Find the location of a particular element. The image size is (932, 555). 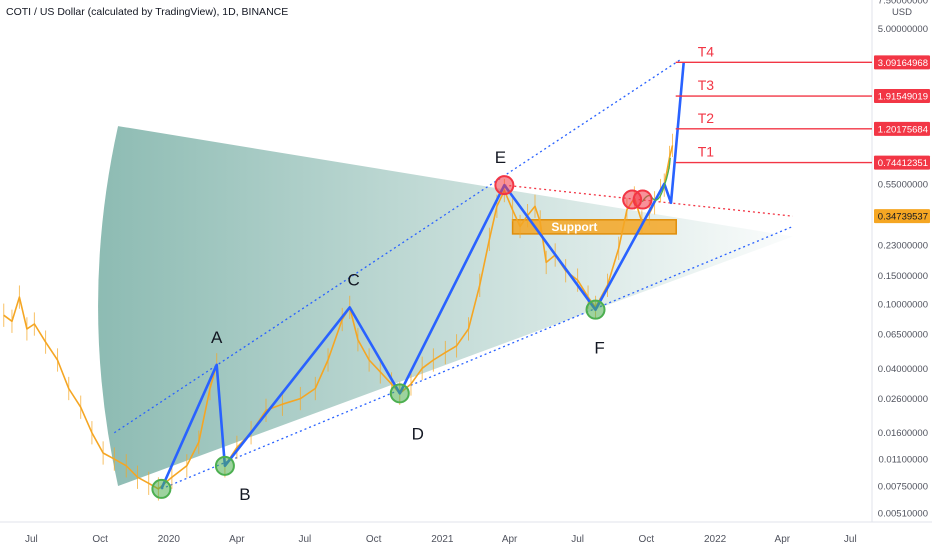

target-label-t1: T1 is located at coordinates (706, 152).